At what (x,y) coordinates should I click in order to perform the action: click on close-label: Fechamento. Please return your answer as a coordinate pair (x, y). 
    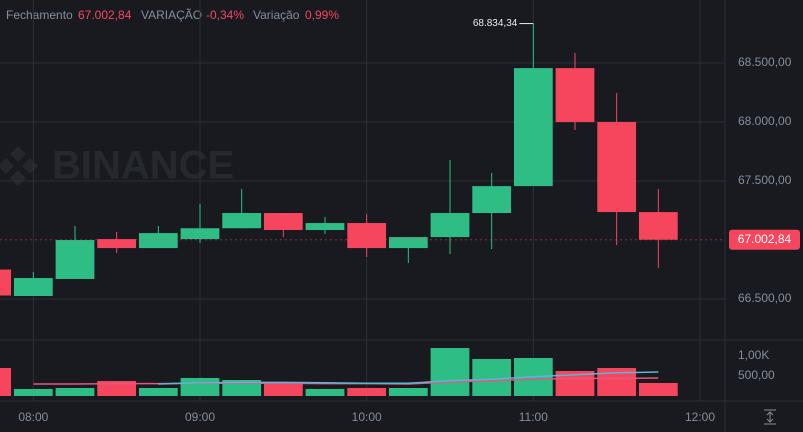
    Looking at the image, I should click on (39, 15).